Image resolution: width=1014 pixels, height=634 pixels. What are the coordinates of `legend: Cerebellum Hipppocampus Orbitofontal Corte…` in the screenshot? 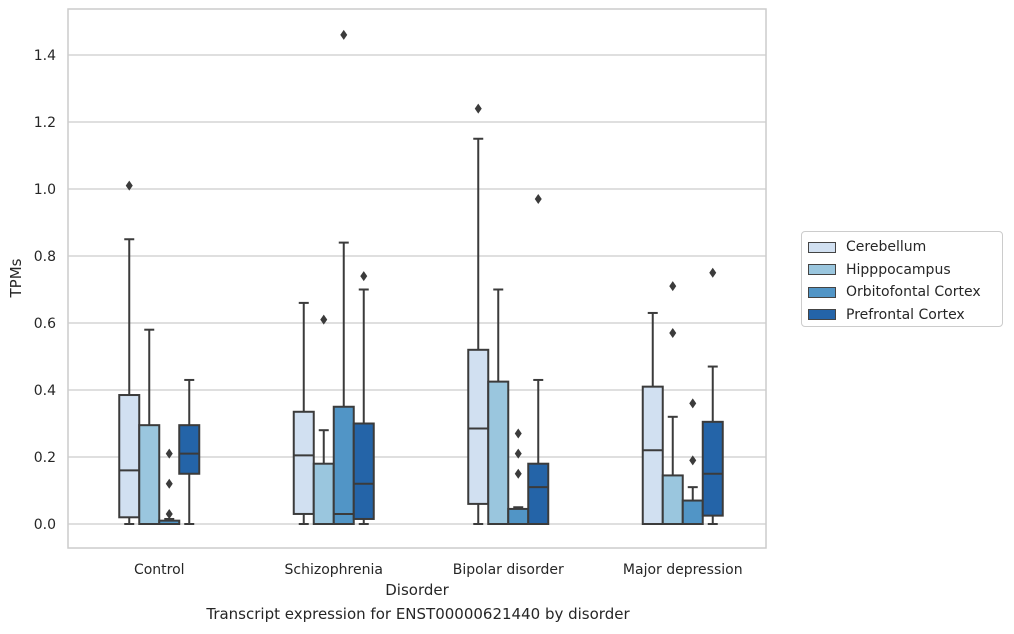 It's located at (902, 279).